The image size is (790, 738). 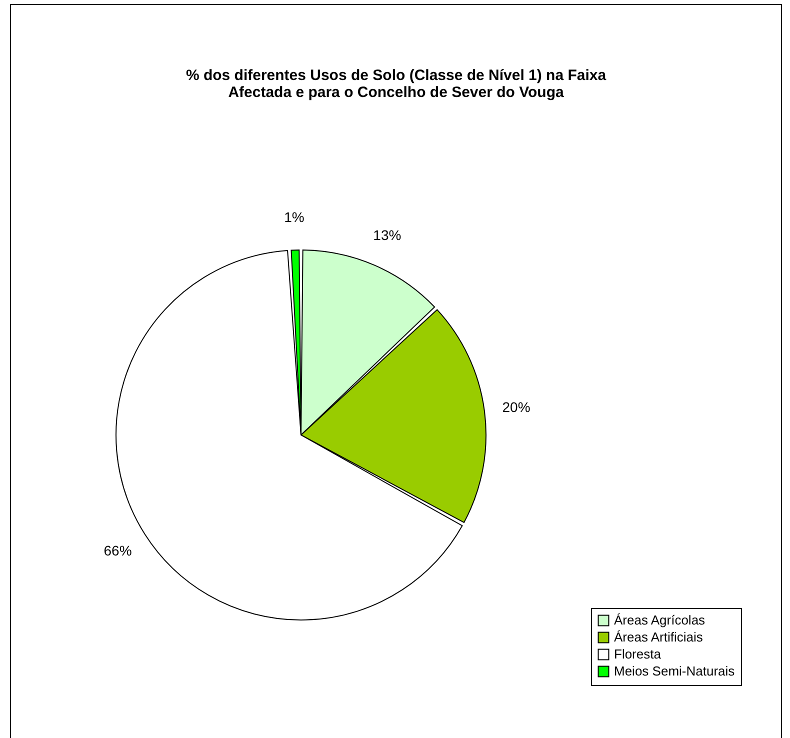 What do you see at coordinates (660, 620) in the screenshot?
I see `legend-label: Áreas Agrícolas` at bounding box center [660, 620].